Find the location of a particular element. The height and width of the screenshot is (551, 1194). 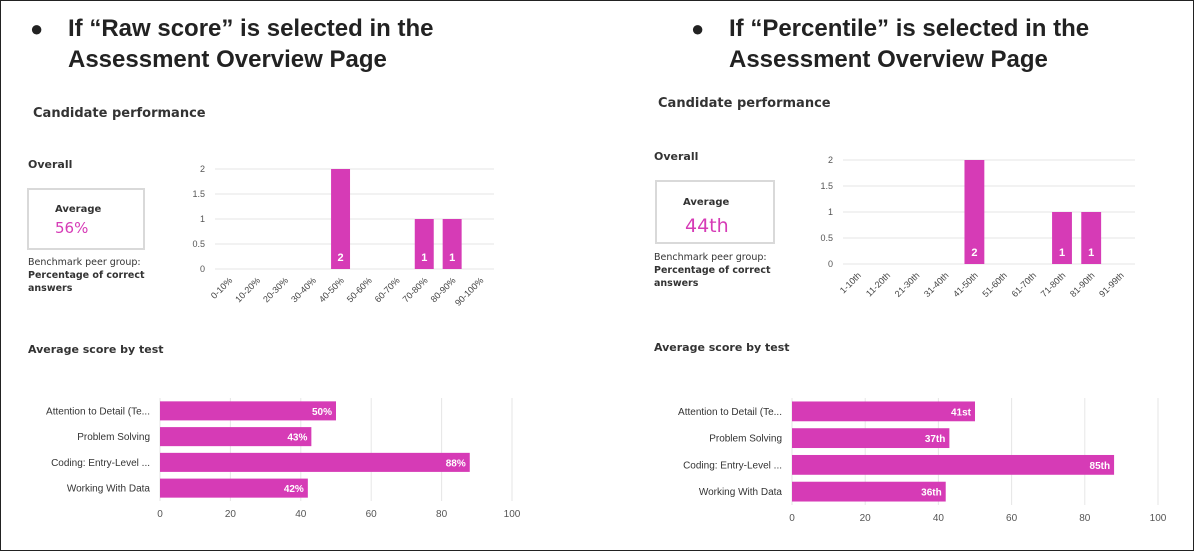

average-card: Average 44th is located at coordinates (715, 212).